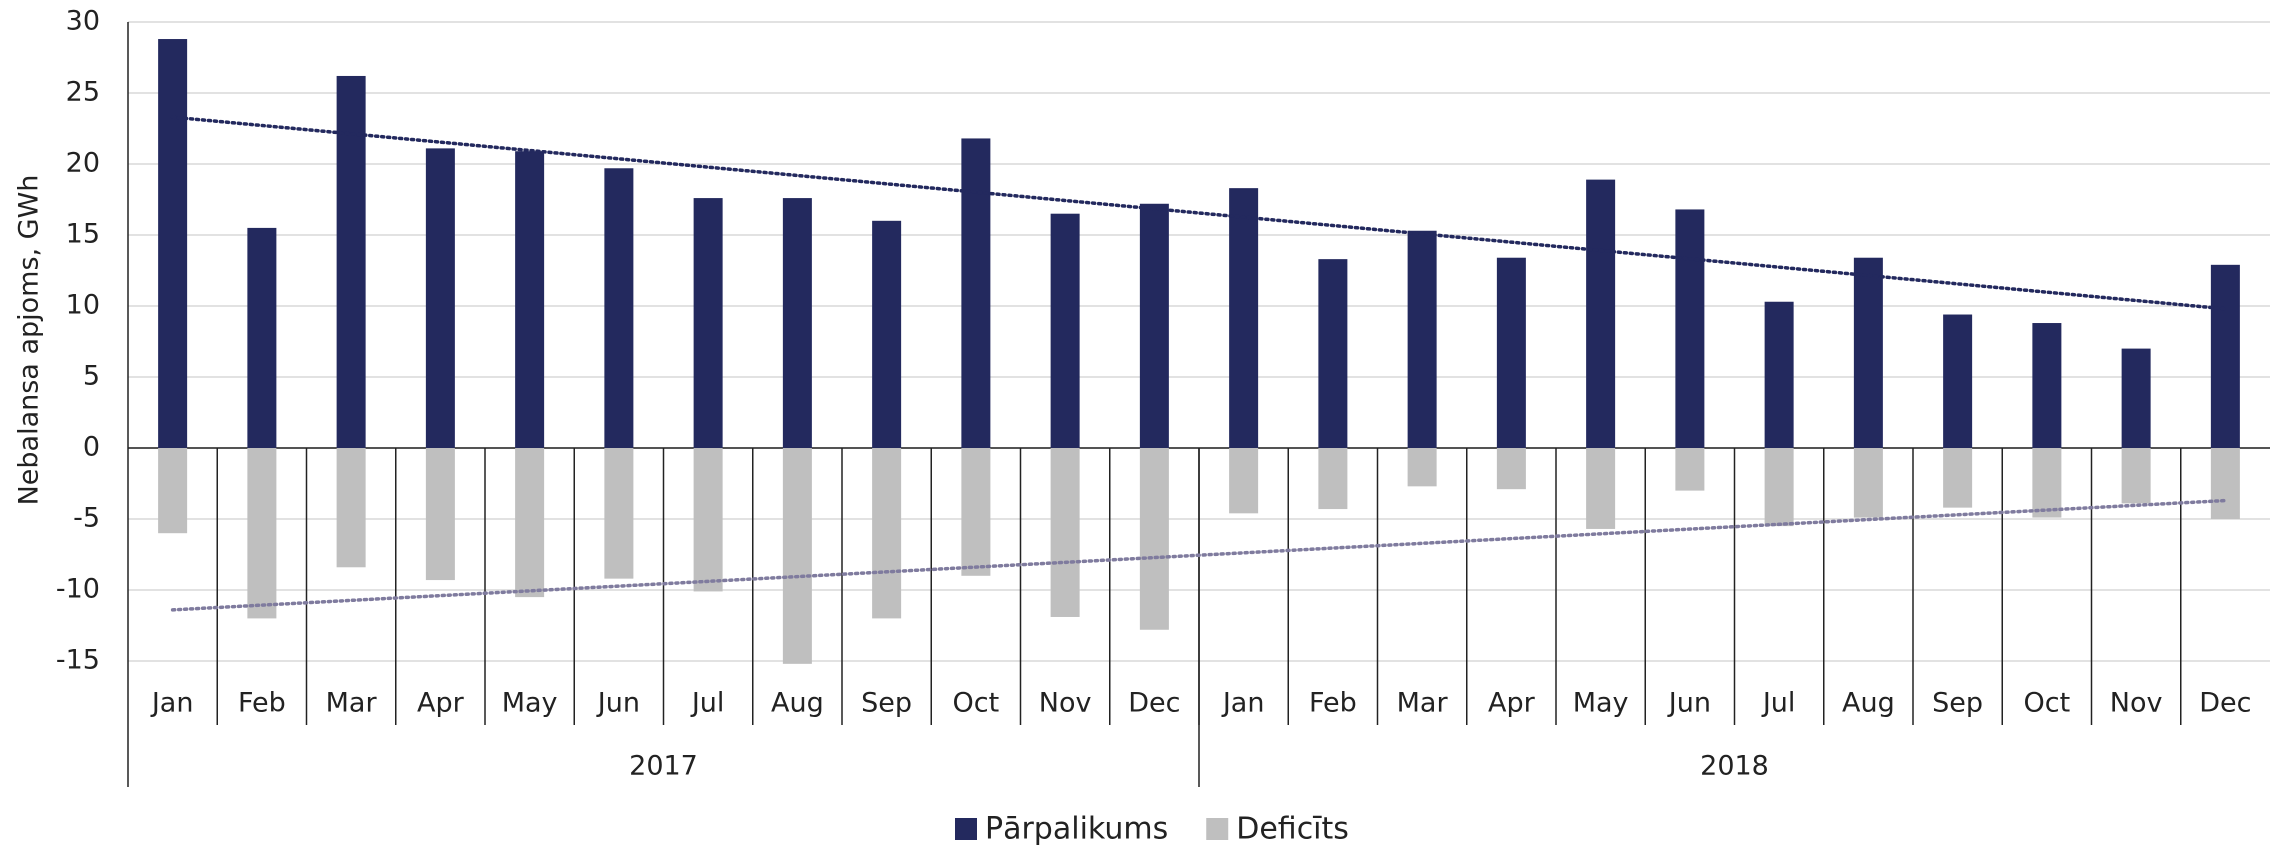 This screenshot has width=2272, height=847. I want to click on y-tick-label: 15, so click(83, 234).